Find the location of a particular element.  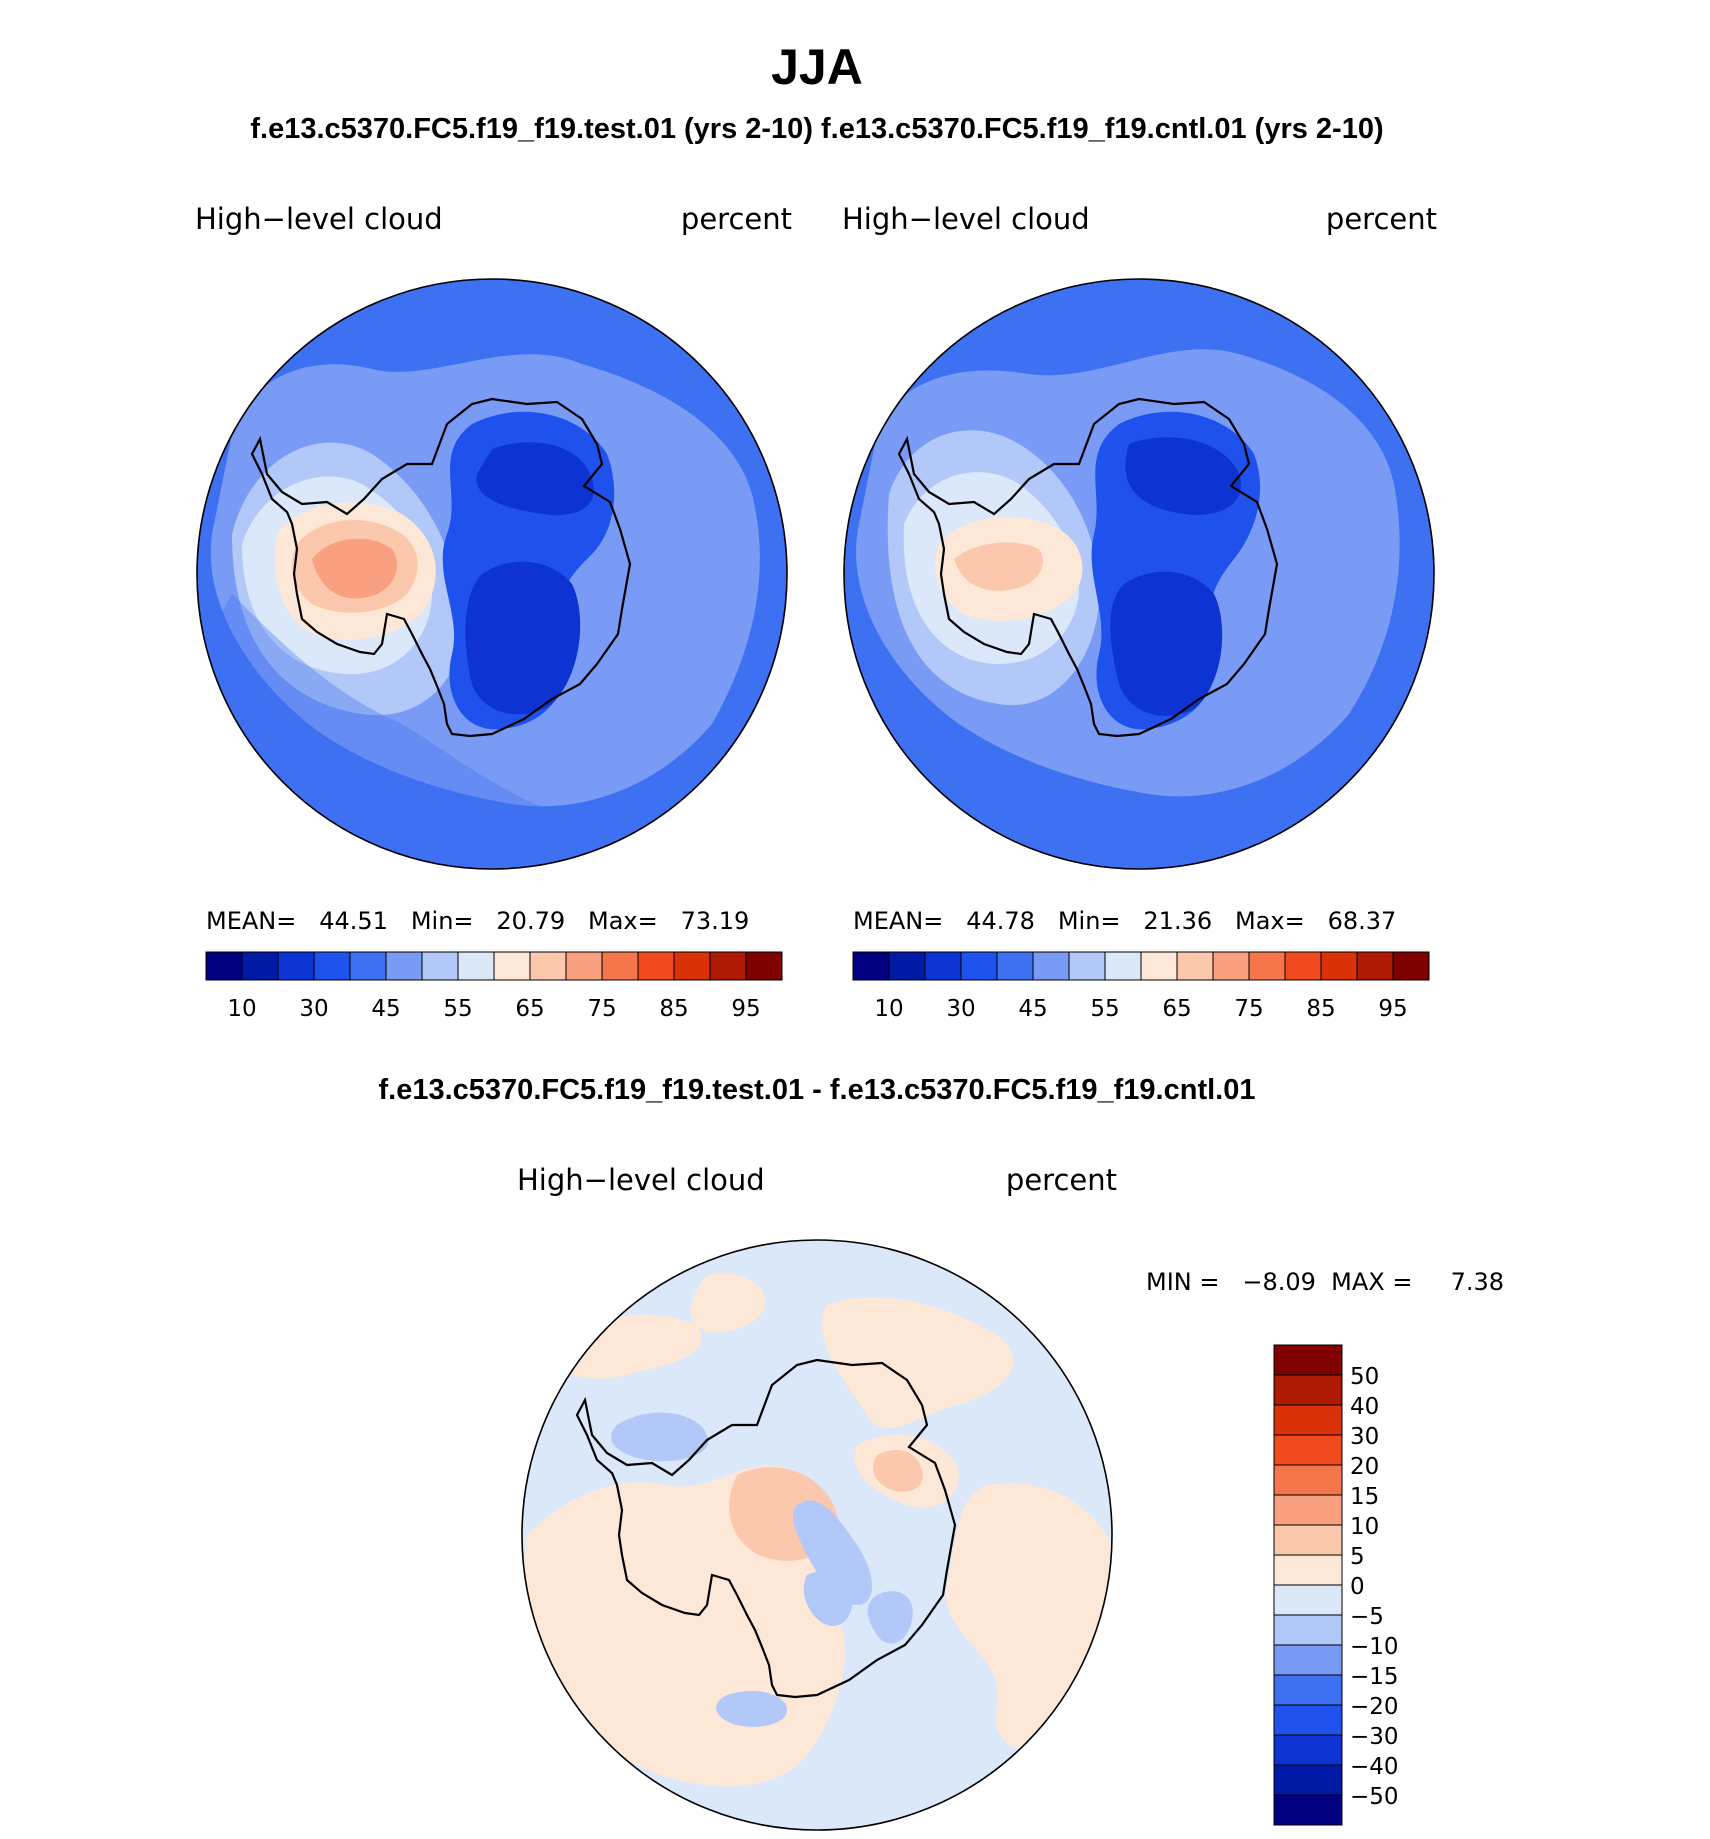

control-variable-label: High−level cloud is located at coordinates (966, 219).